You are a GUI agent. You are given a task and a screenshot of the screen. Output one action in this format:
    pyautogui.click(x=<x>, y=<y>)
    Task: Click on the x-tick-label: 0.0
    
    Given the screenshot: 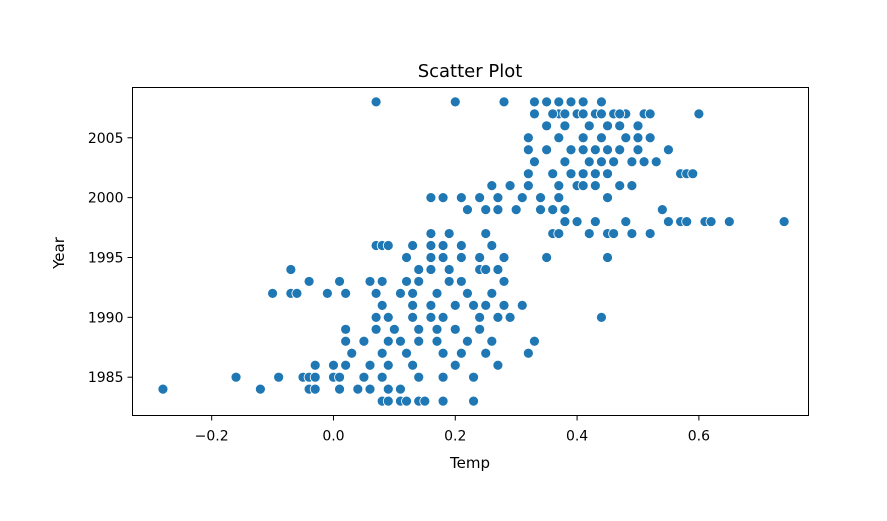 What is the action you would take?
    pyautogui.click(x=333, y=437)
    